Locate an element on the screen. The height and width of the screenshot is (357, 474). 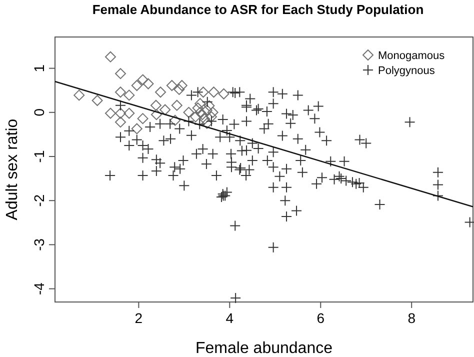
chart-title: Female Abundance to ASR for Each Study Population is located at coordinates (258, 9).